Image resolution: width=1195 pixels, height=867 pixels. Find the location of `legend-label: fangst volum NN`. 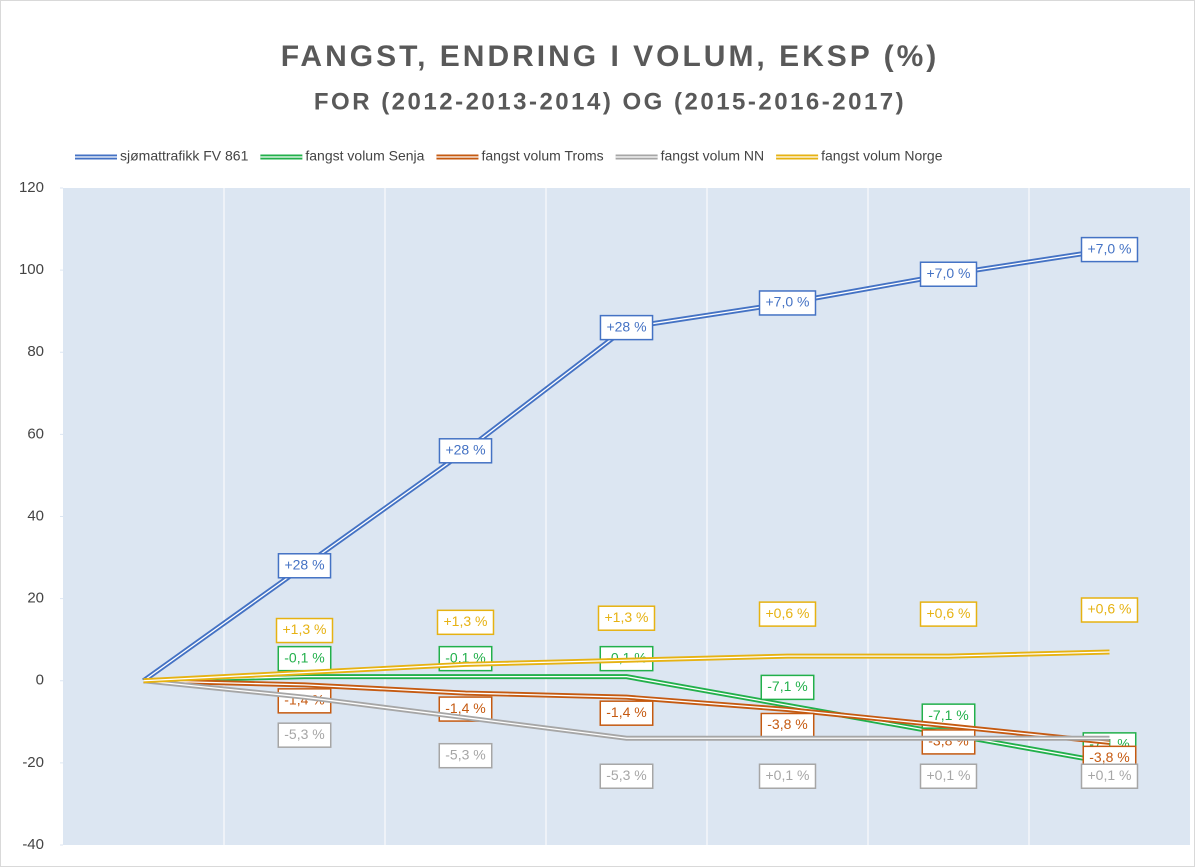

legend-label: fangst volum NN is located at coordinates (712, 156).